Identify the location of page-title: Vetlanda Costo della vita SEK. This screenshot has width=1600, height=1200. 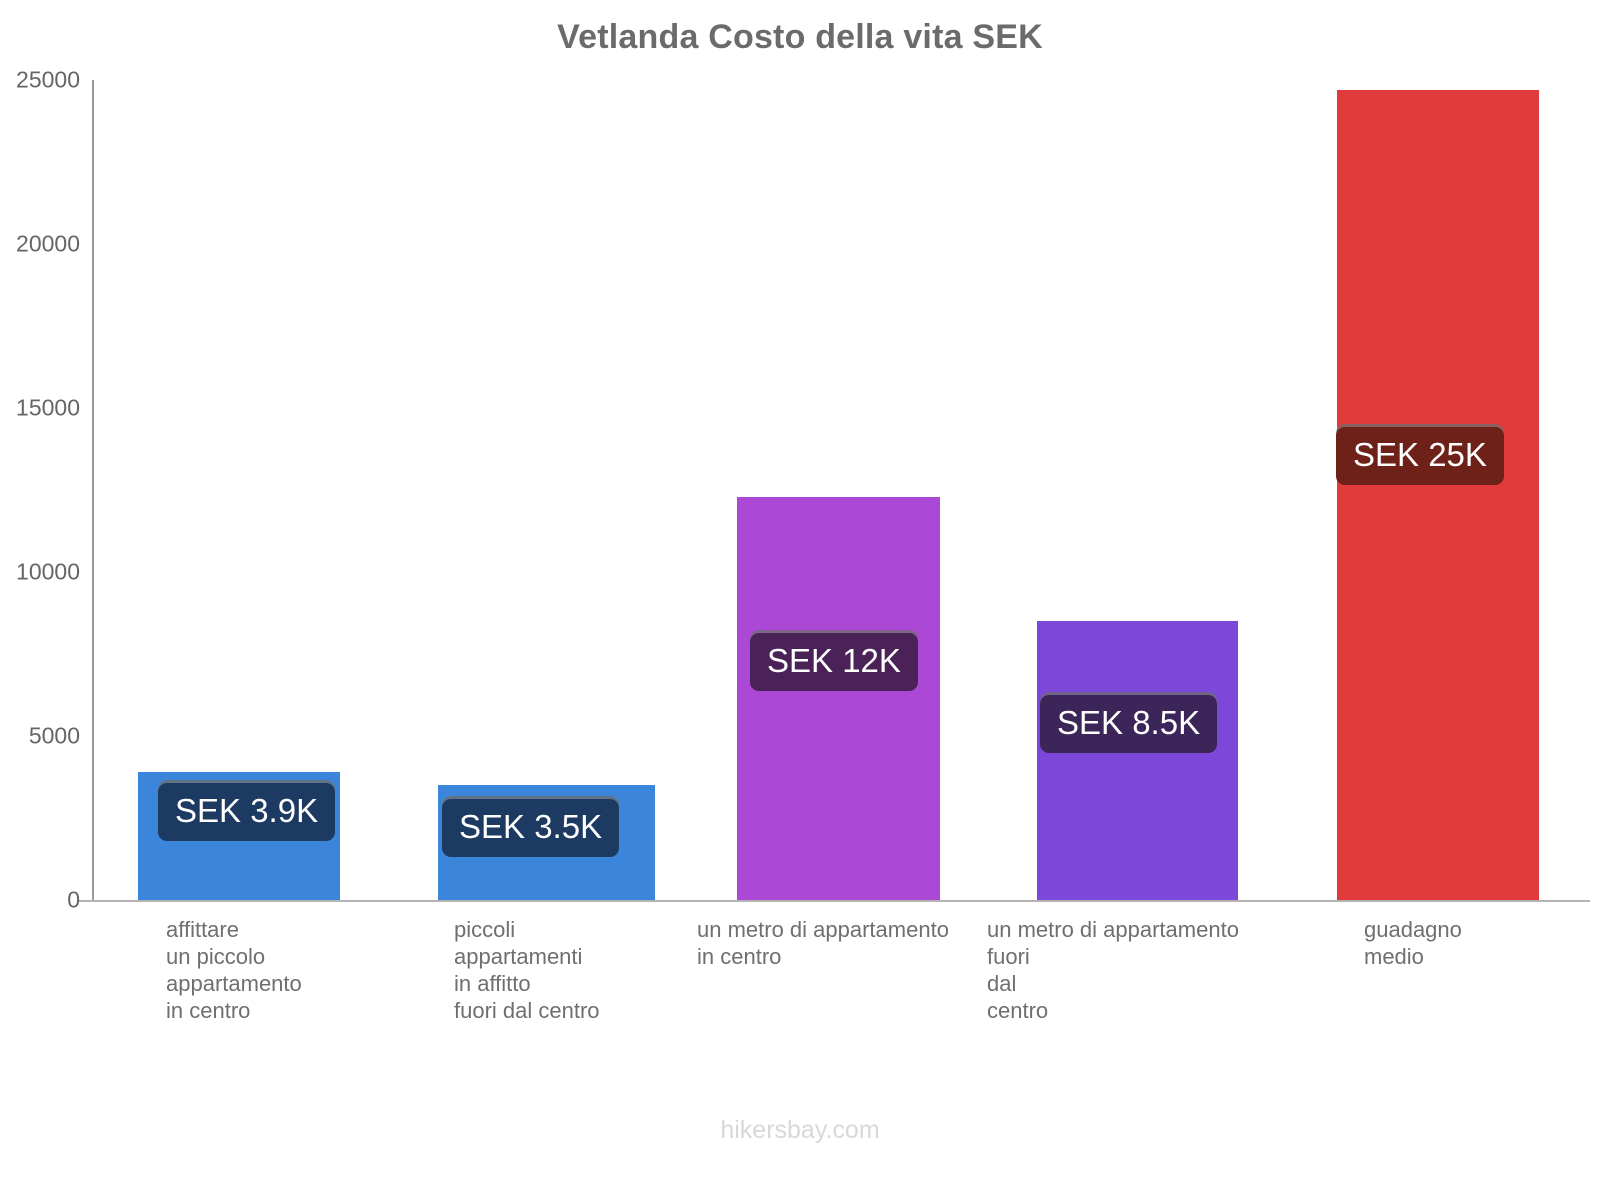
(800, 37).